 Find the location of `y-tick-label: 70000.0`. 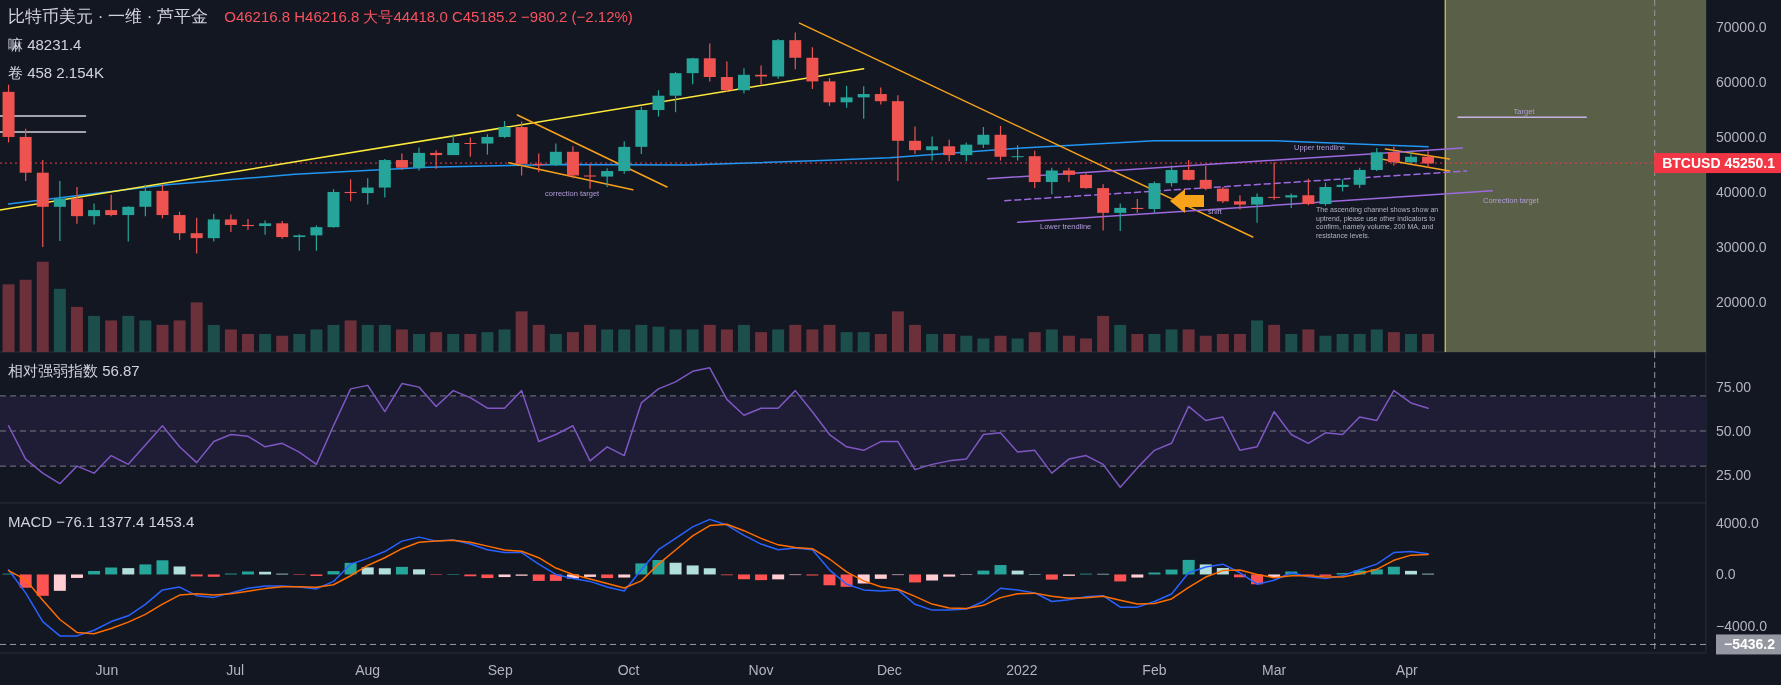

y-tick-label: 70000.0 is located at coordinates (1741, 26).